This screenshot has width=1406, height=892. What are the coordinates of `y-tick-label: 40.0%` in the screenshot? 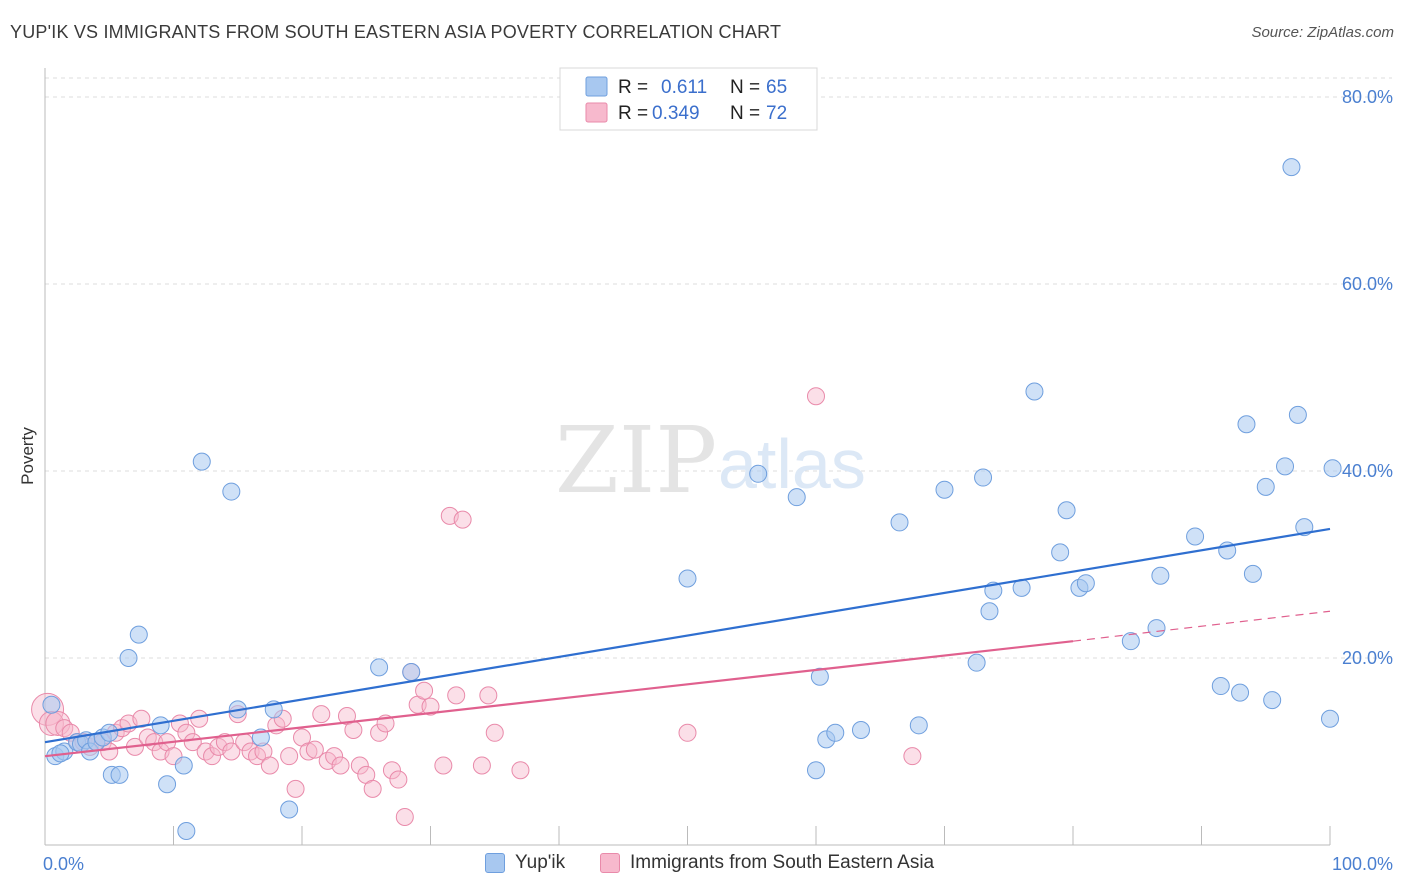 It's located at (1367, 471).